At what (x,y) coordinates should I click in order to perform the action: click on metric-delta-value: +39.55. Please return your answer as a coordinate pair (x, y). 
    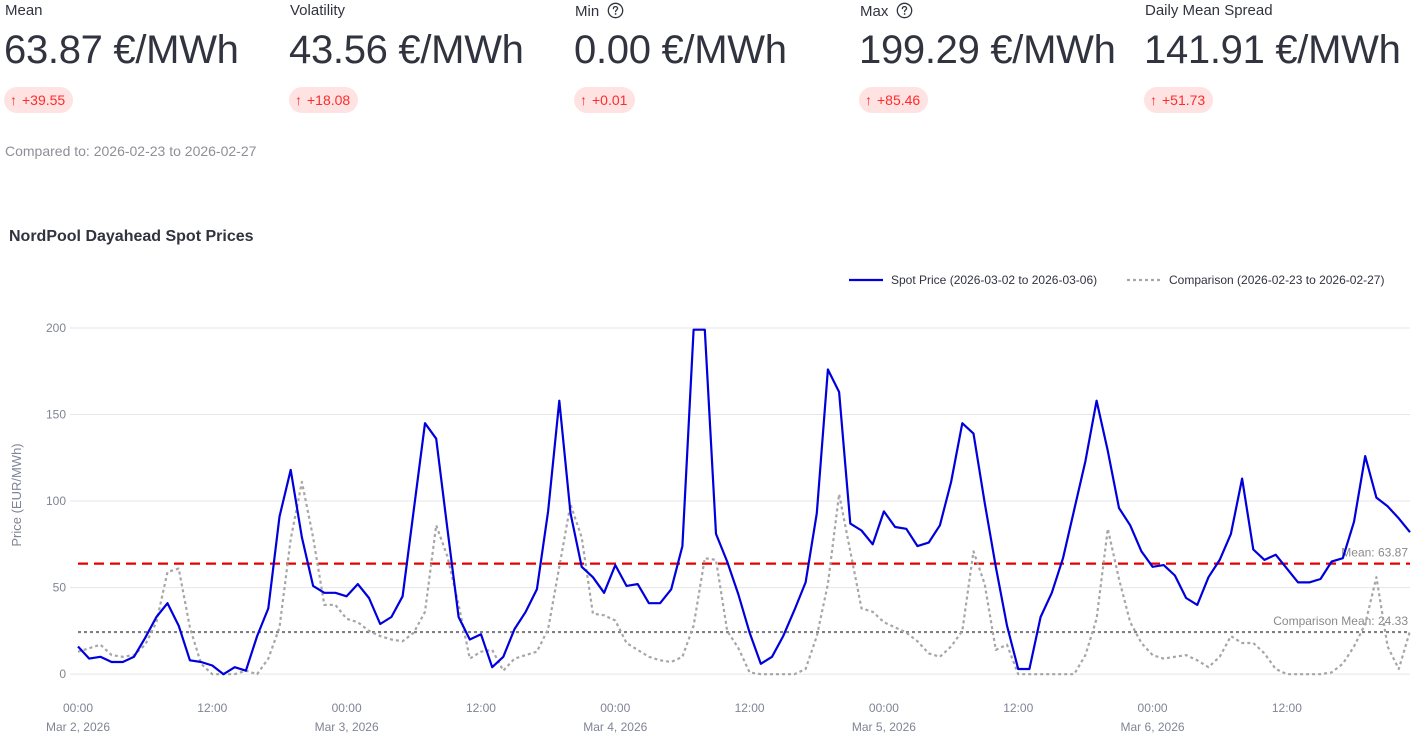
    Looking at the image, I should click on (44, 100).